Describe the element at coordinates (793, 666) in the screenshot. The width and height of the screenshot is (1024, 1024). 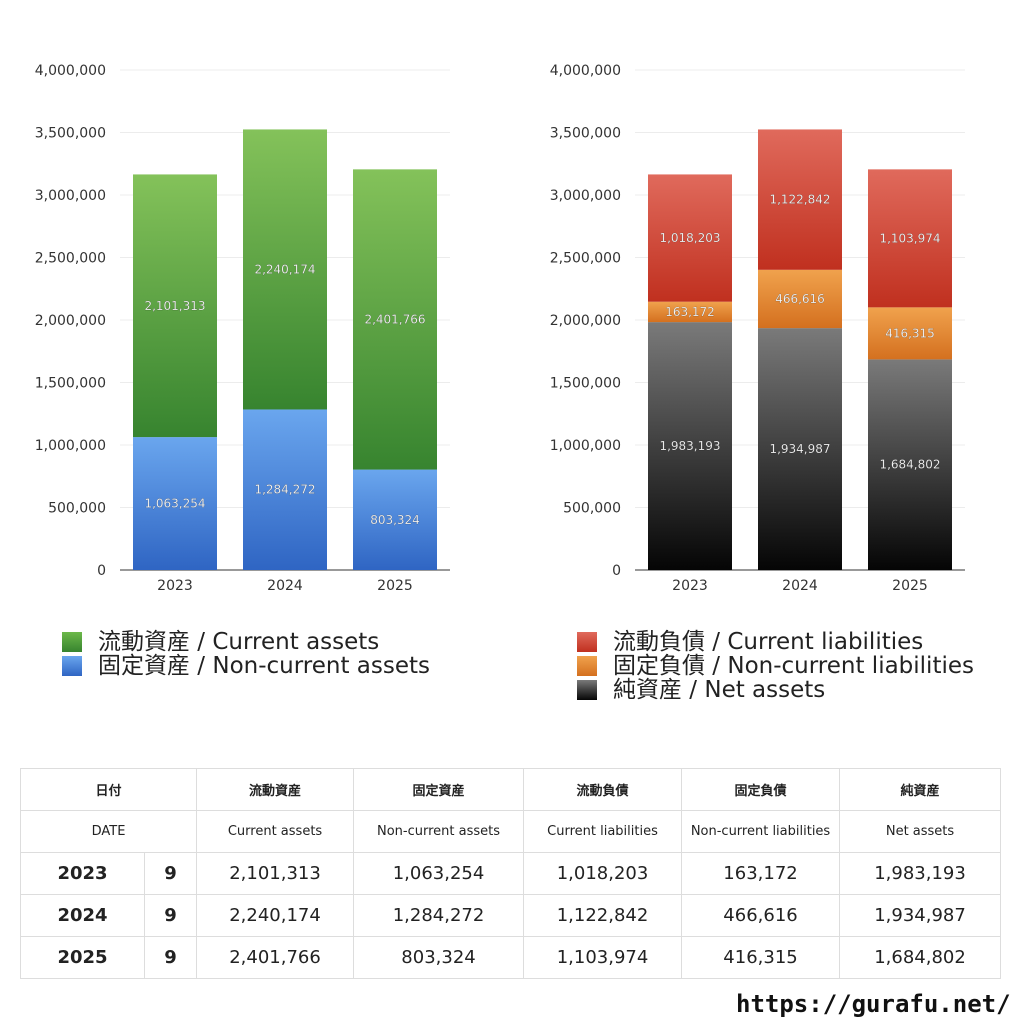
I see `legend-label-non-current-liabilities: 固定負債 / Non-current liabilities` at that location.